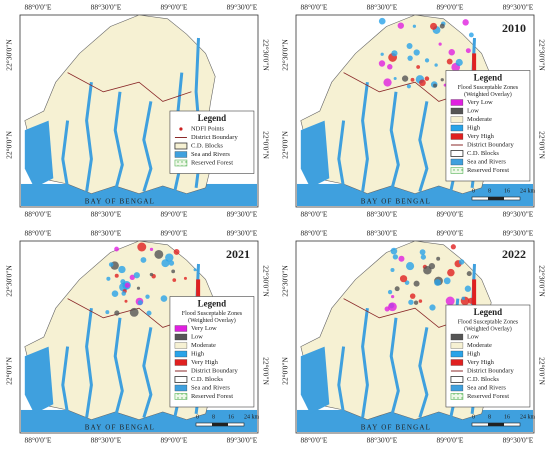 Image resolution: width=550 pixels, height=450 pixels. Describe the element at coordinates (252, 417) in the screenshot. I see `scale-label: 24 km` at that location.